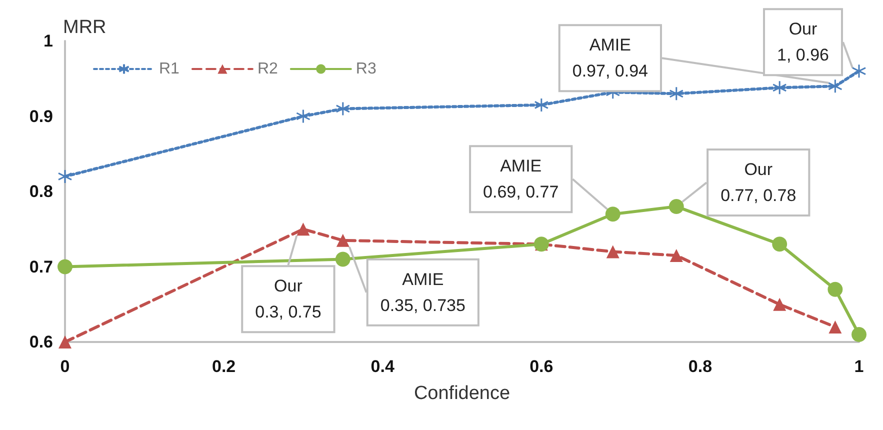 Image resolution: width=883 pixels, height=430 pixels. Describe the element at coordinates (48, 41) in the screenshot. I see `y-tick-label: 1` at that location.